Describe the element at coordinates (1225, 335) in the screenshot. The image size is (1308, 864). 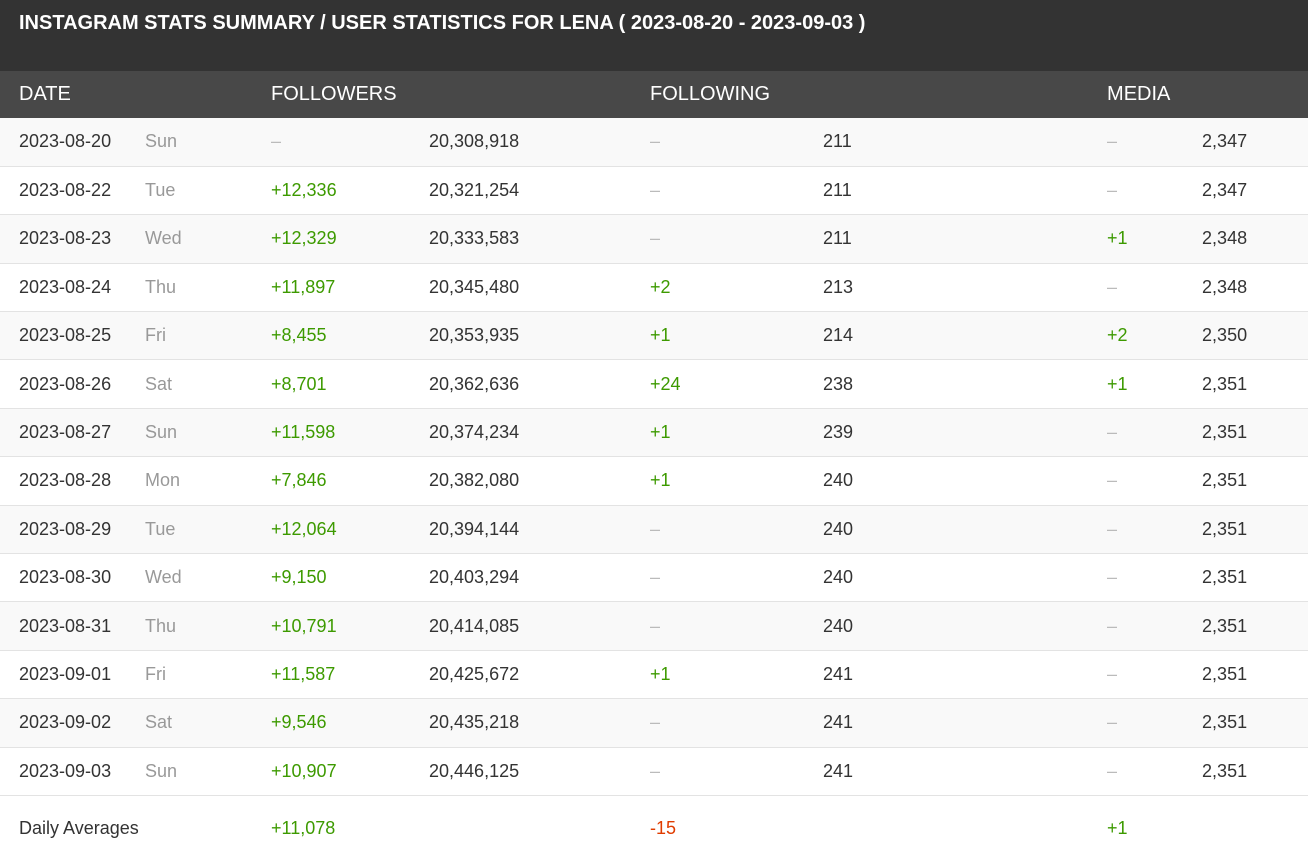
I see `media-total-cell: 2,350` at that location.